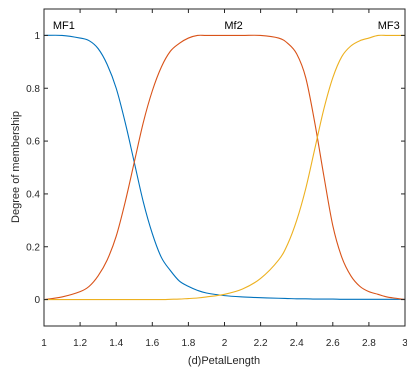 This screenshot has width=407, height=371. I want to click on x-tick-label: 3, so click(404, 343).